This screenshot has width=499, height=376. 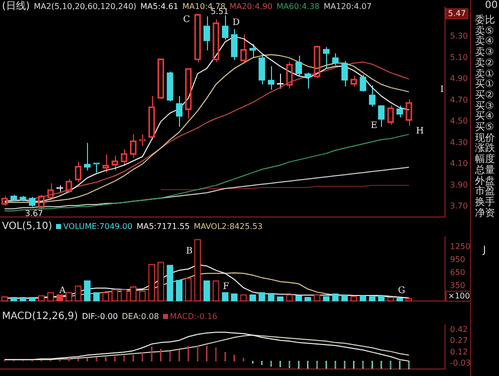 I want to click on text: MA60:4.38, so click(x=298, y=6).